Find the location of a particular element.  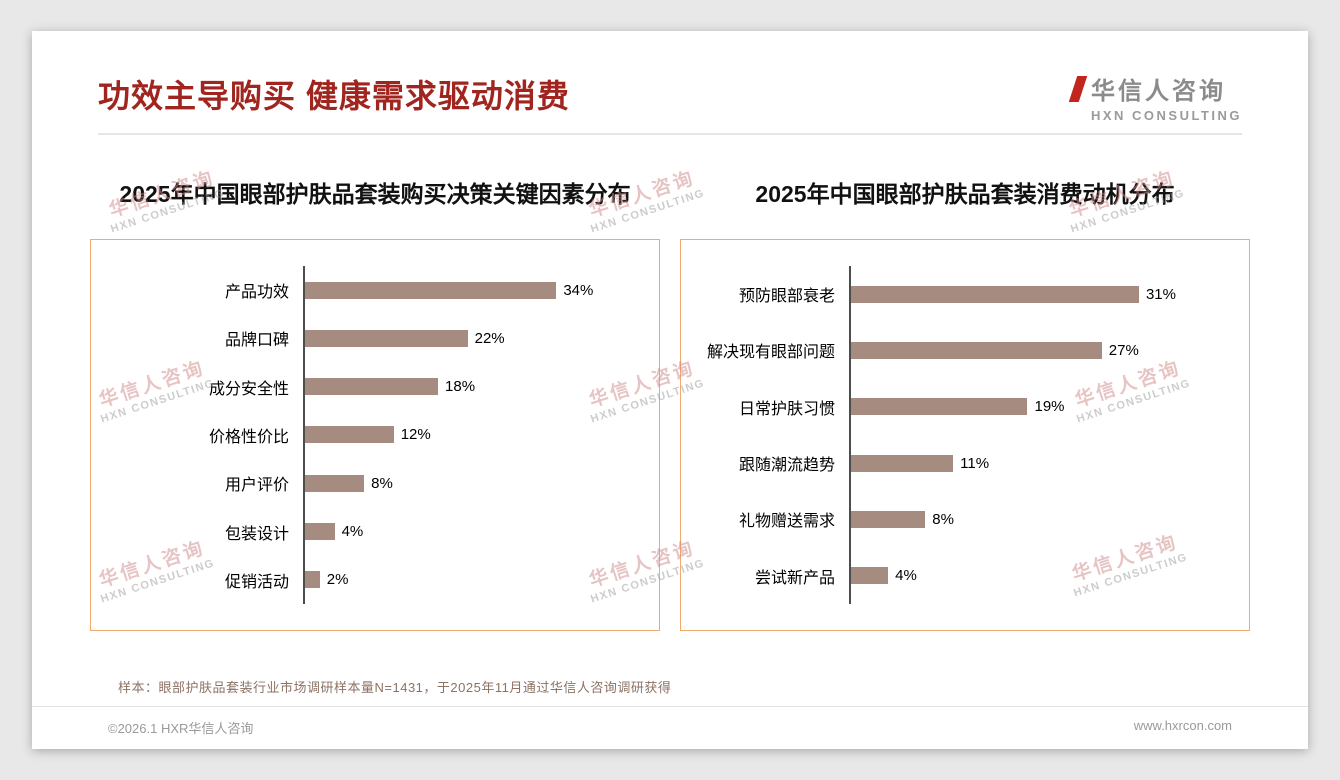

category-label: 尝试新产品 is located at coordinates (794, 578).